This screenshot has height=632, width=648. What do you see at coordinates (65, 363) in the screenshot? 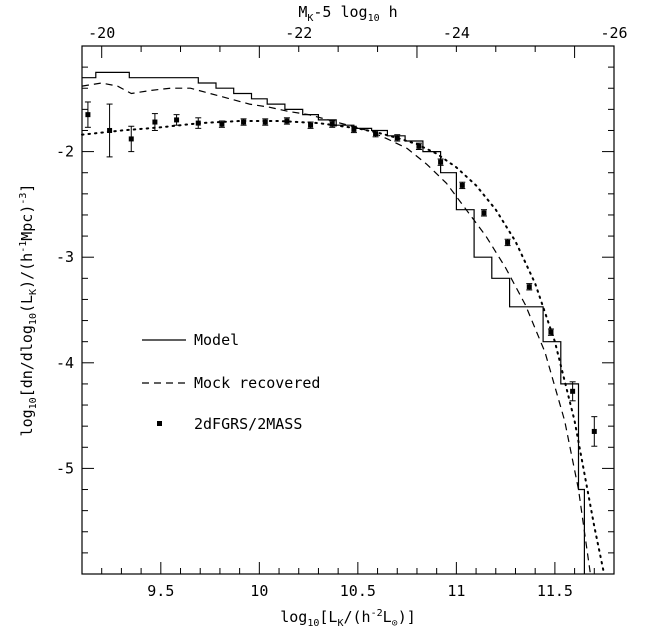
I see `y-tick-label: -4` at bounding box center [65, 363].